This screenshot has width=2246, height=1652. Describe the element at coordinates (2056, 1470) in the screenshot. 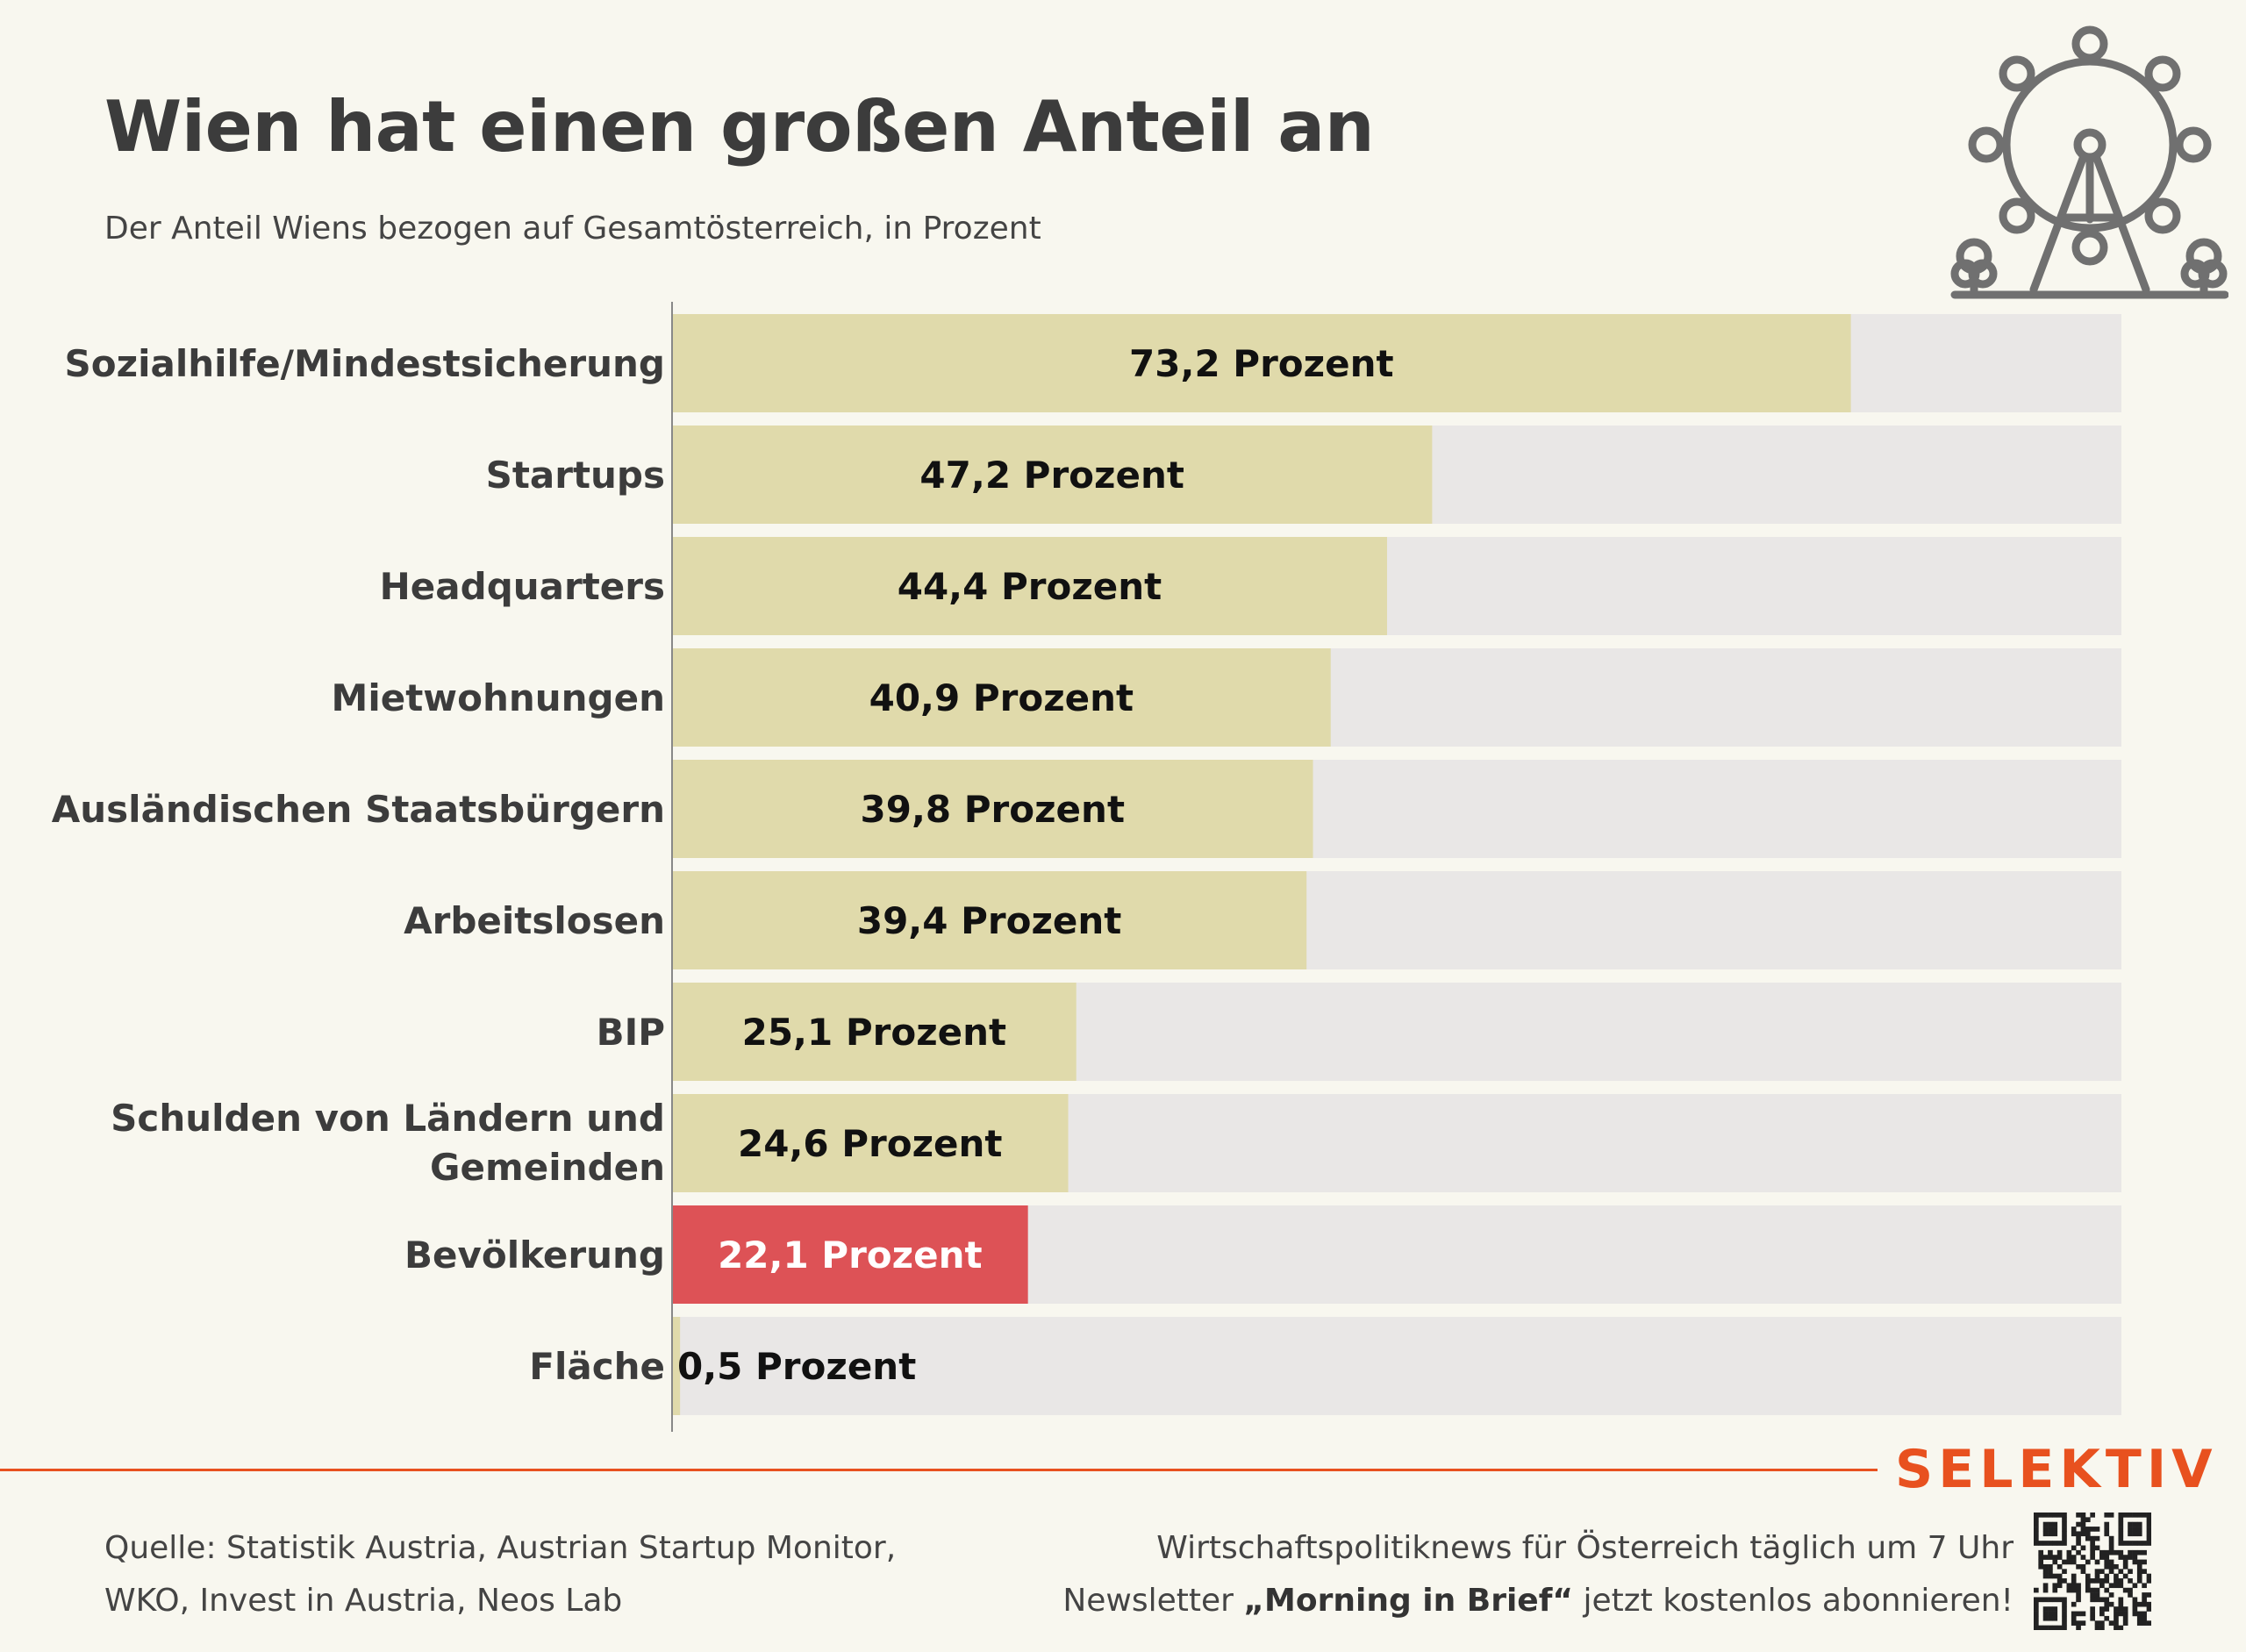

I see `brand-logo: SELEKTIV` at that location.